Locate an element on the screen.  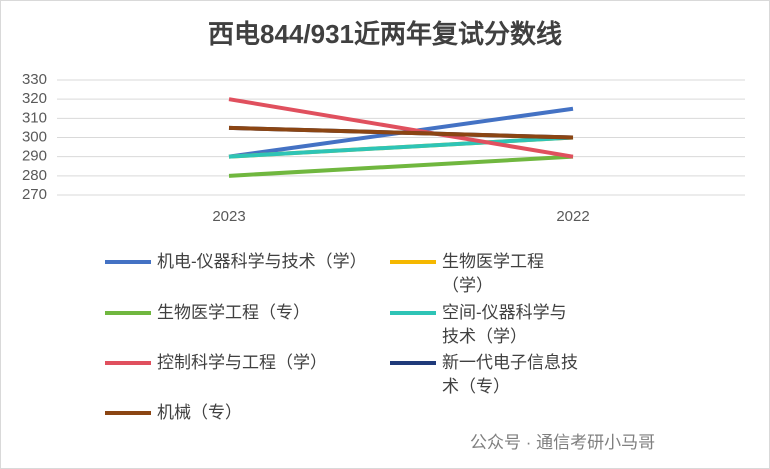
y-tick-label: 300 is located at coordinates (34, 136).